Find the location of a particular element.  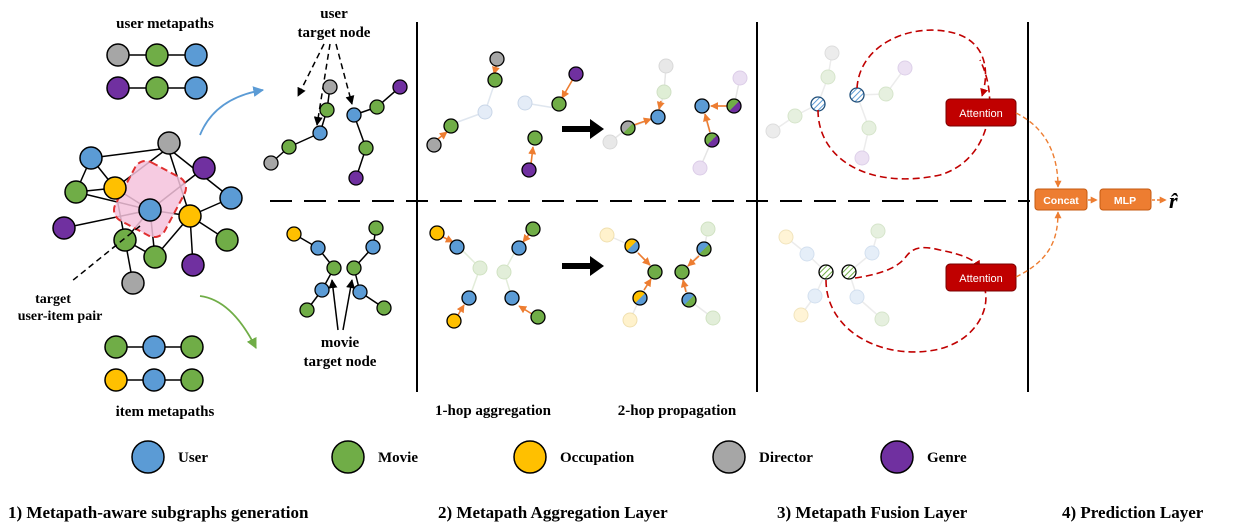

legend-genre-label: Genre is located at coordinates (947, 458).